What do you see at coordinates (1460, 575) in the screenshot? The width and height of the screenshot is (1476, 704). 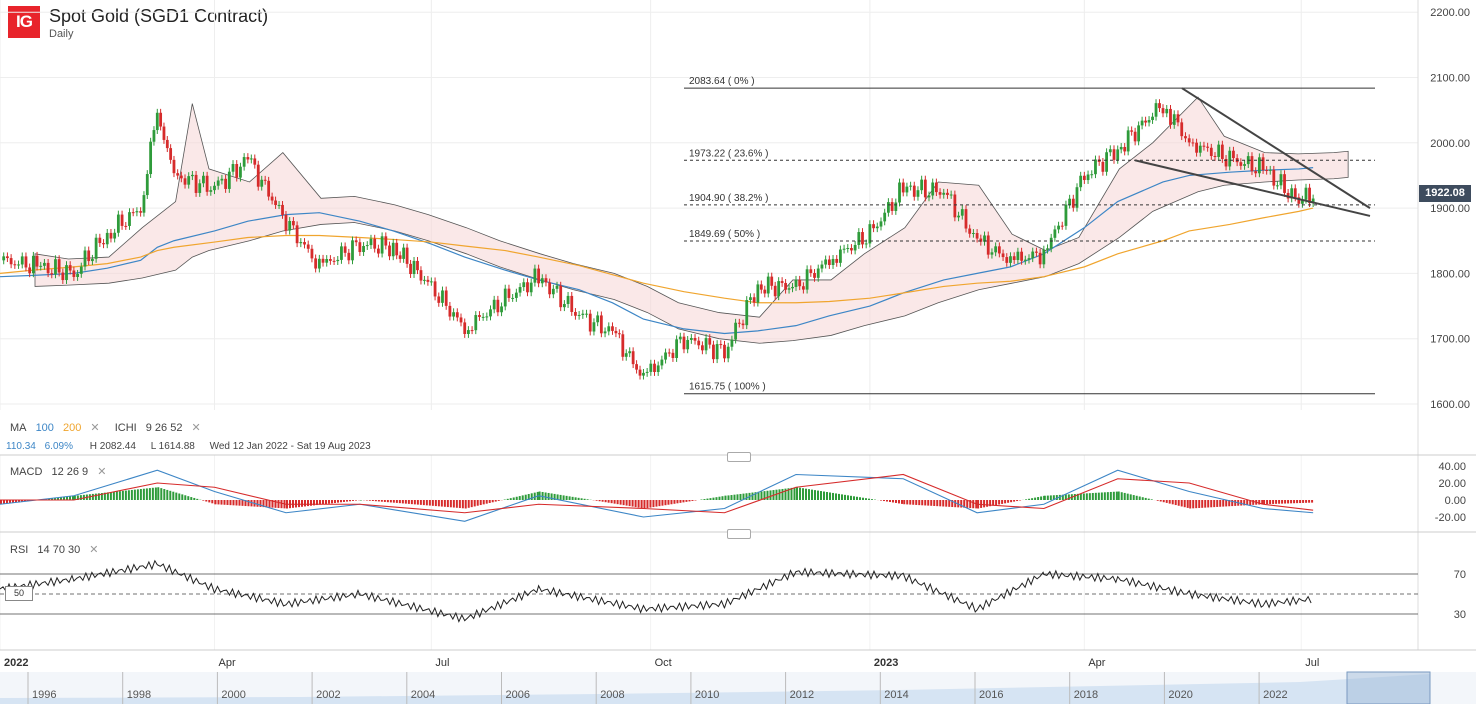 I see `rsi-tick-label: 70` at bounding box center [1460, 575].